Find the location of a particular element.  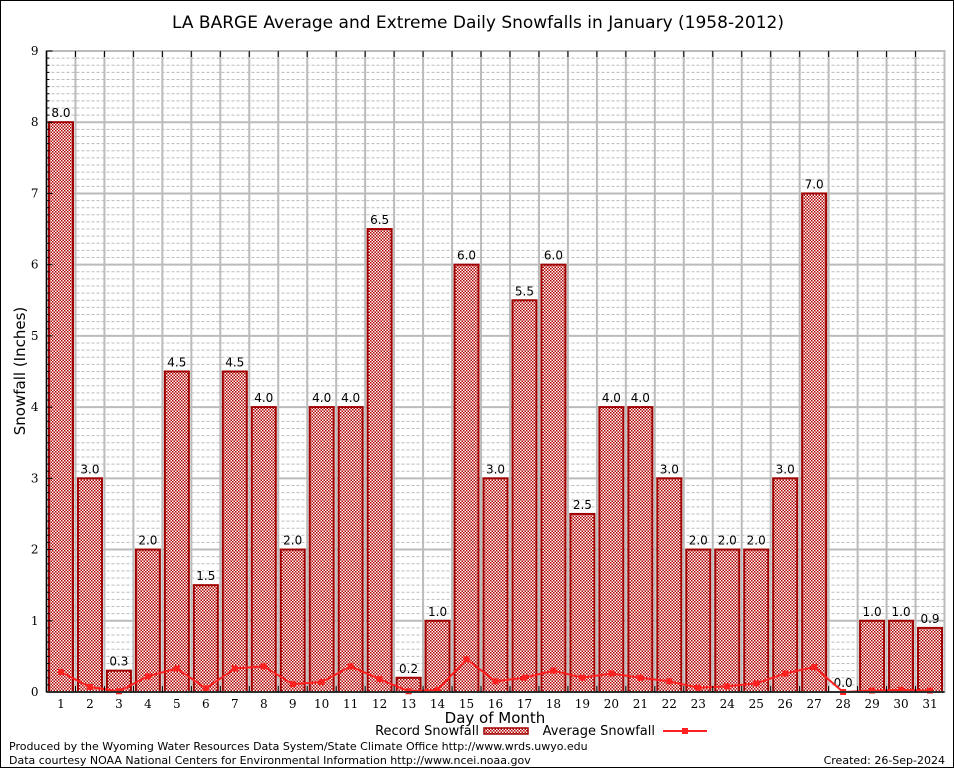

bar-value-label: 0.9 is located at coordinates (929, 619).